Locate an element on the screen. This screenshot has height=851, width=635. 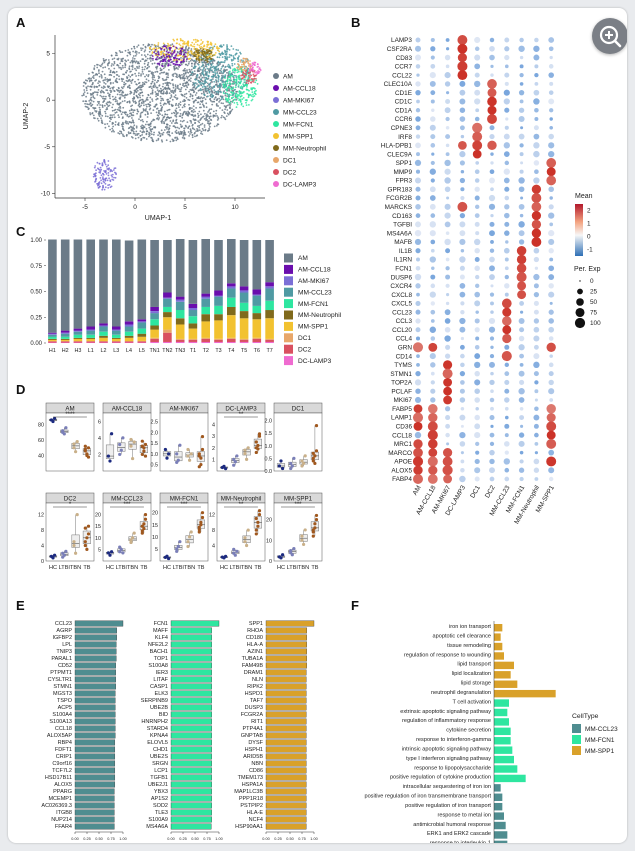
corr-gene-label: HLA-E is located at coordinates (255, 813).